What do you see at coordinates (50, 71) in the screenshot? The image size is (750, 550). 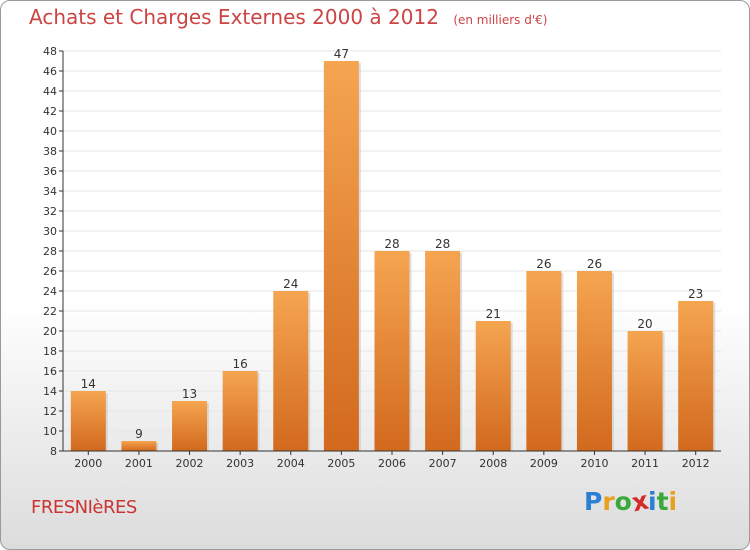 I see `y-tick-label: 46` at bounding box center [50, 71].